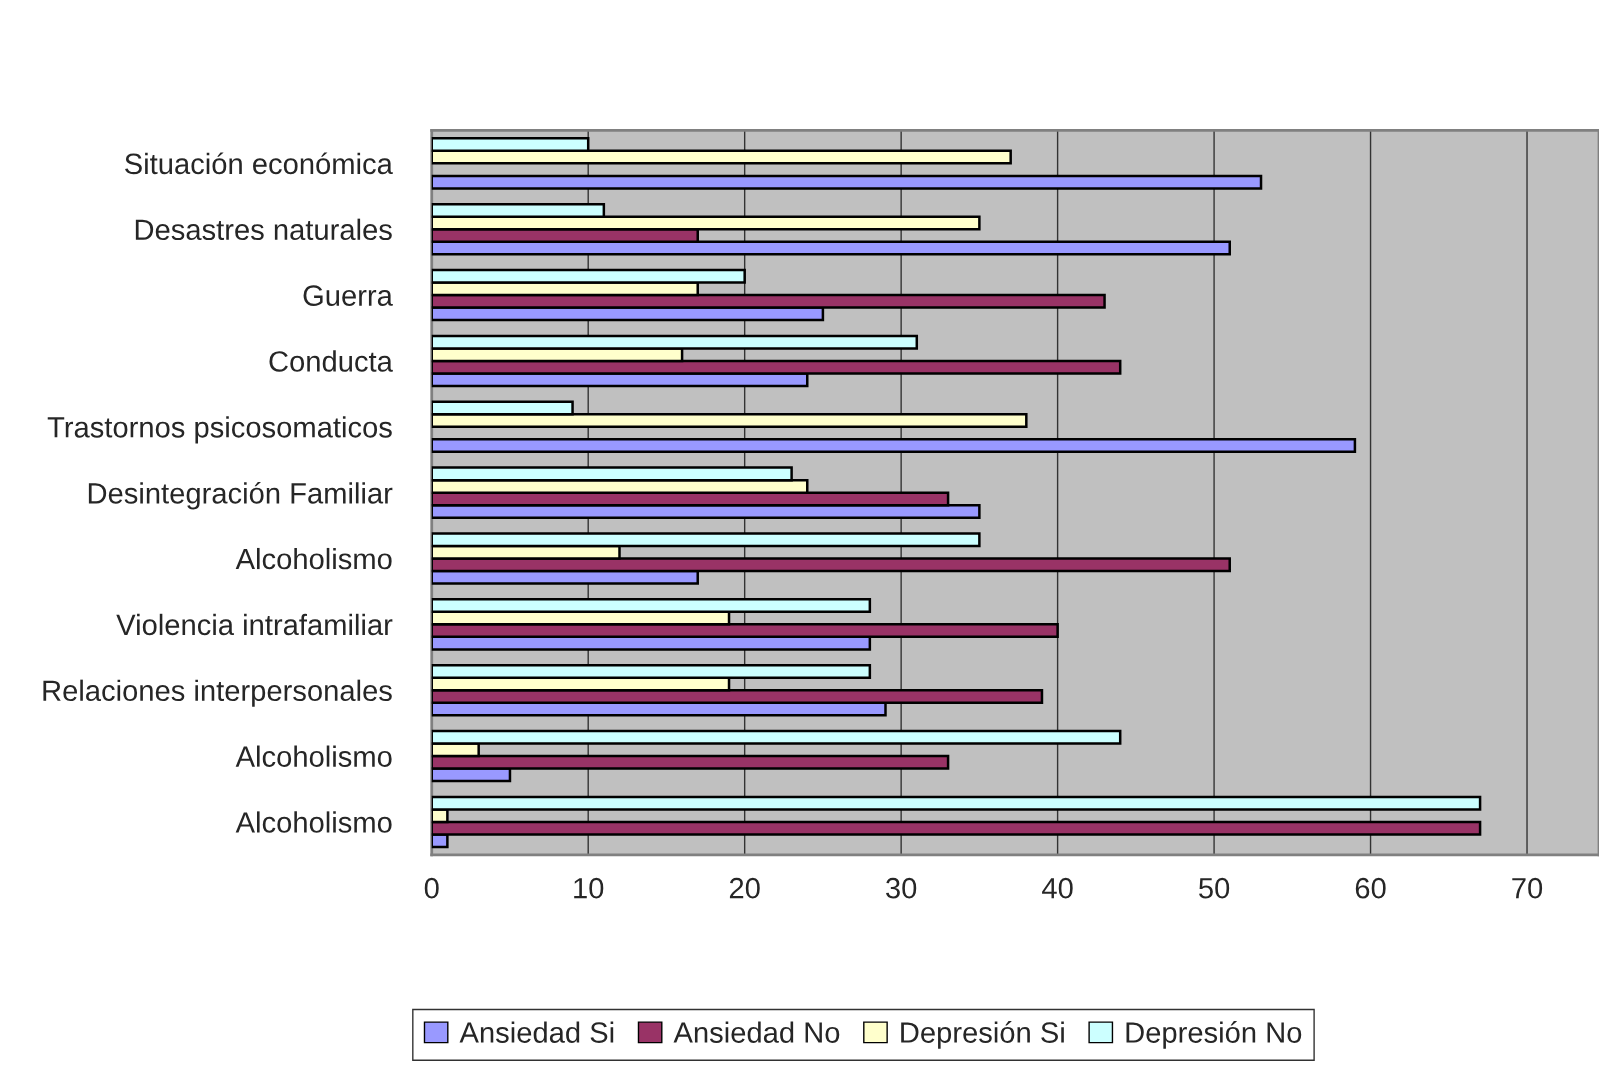 Image resolution: width=1599 pixels, height=1078 pixels. I want to click on y-tick-label: Desintegración Familiar, so click(240, 495).